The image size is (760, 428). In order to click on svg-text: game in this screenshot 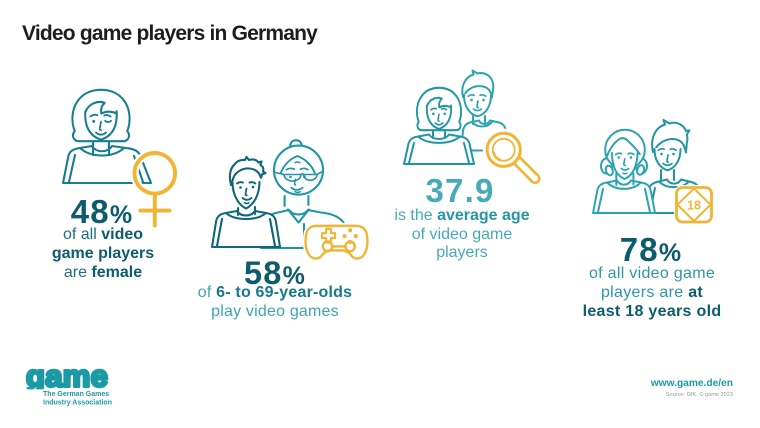, I will do `click(67, 376)`.